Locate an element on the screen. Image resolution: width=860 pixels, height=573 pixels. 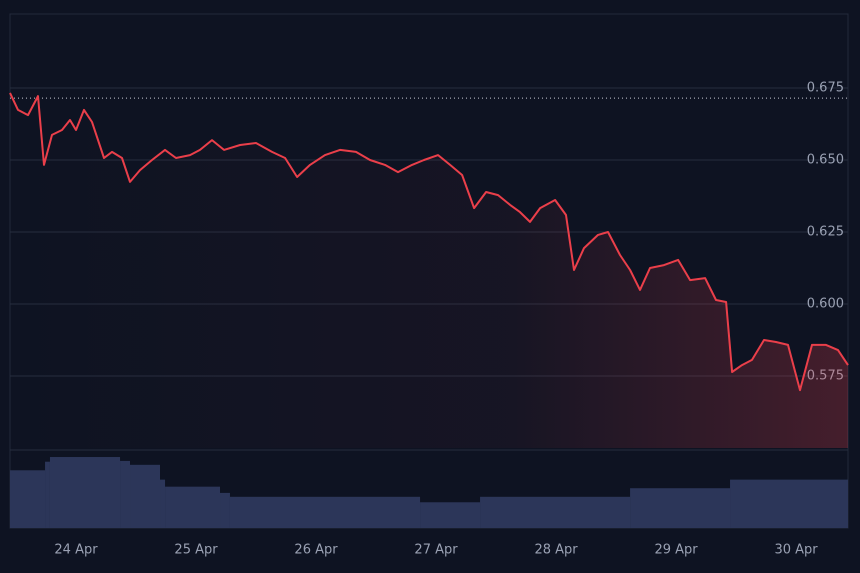
x-tick-label: 30 Apr is located at coordinates (796, 550).